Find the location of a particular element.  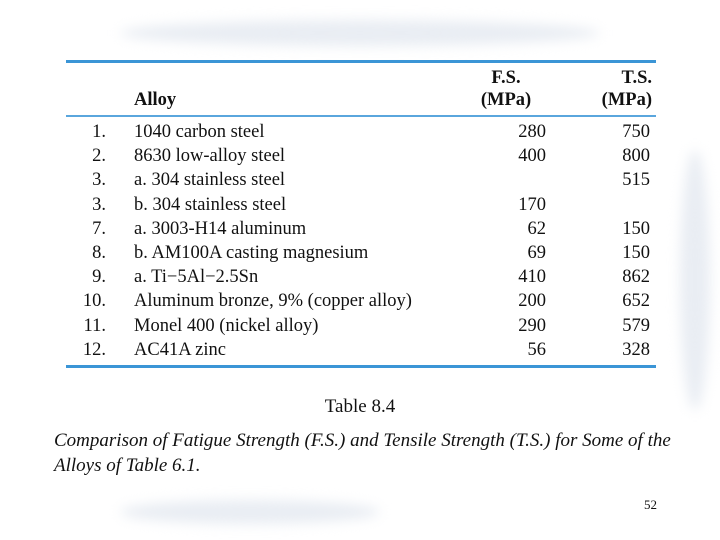

cell-number: 1. is located at coordinates (99, 132).